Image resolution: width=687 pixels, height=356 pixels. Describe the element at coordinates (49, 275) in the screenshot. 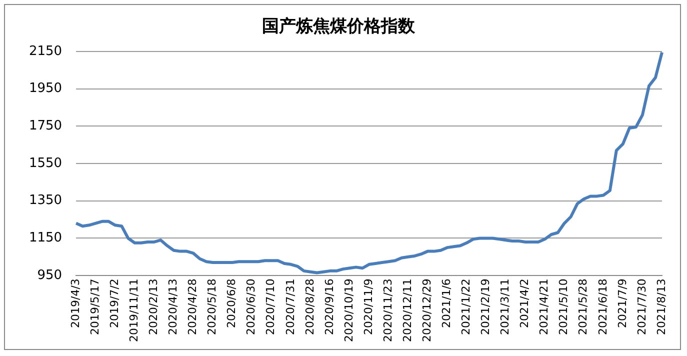

I see `y-tick-label: 950` at that location.